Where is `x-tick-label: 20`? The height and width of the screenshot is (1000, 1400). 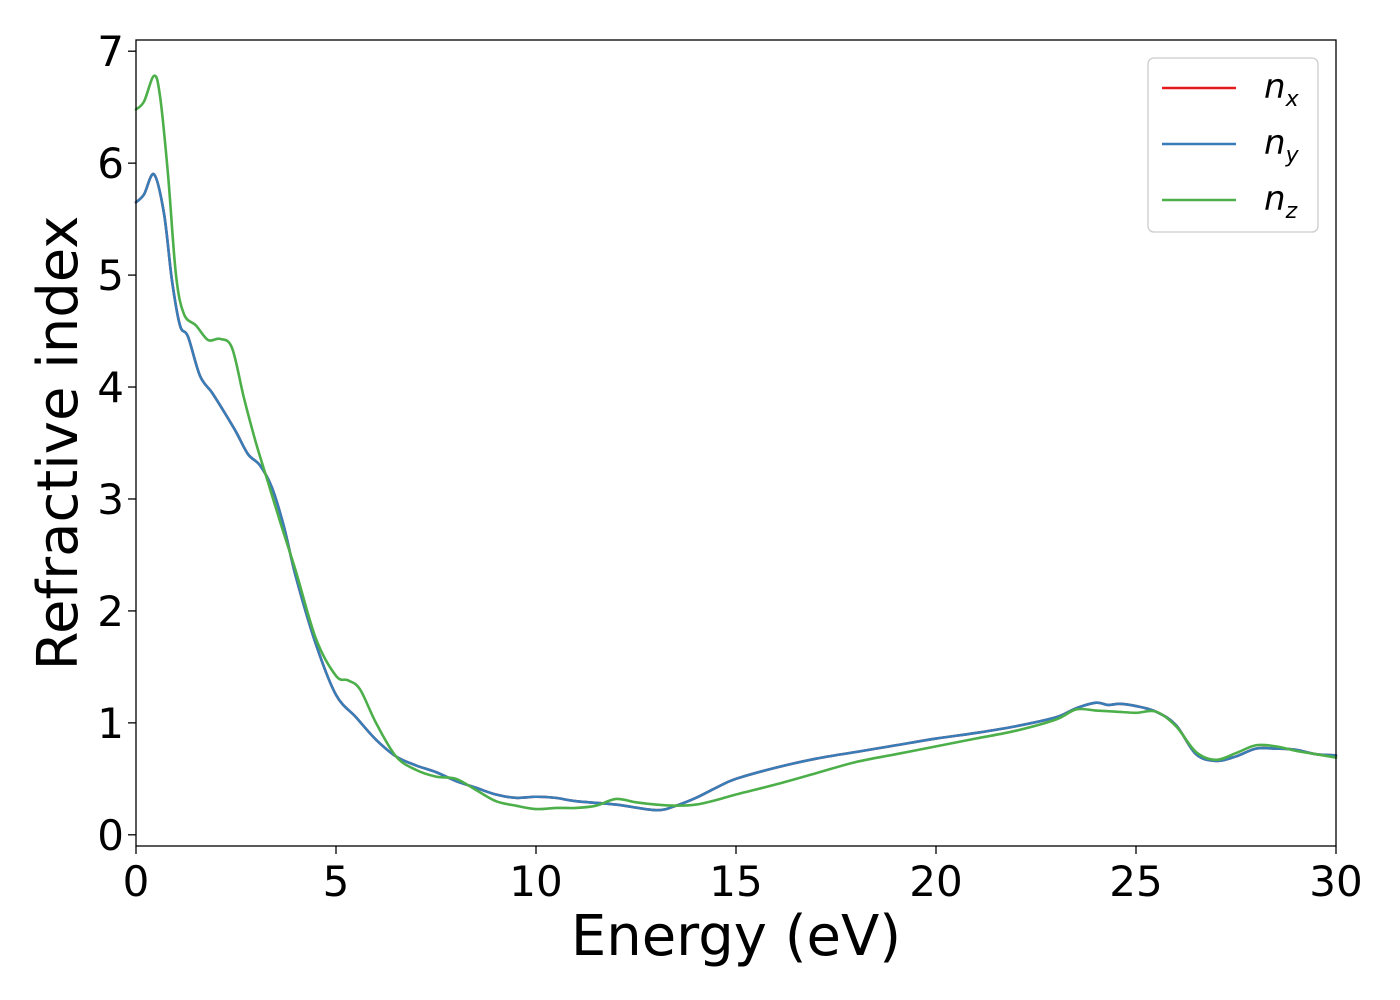 x-tick-label: 20 is located at coordinates (935, 881).